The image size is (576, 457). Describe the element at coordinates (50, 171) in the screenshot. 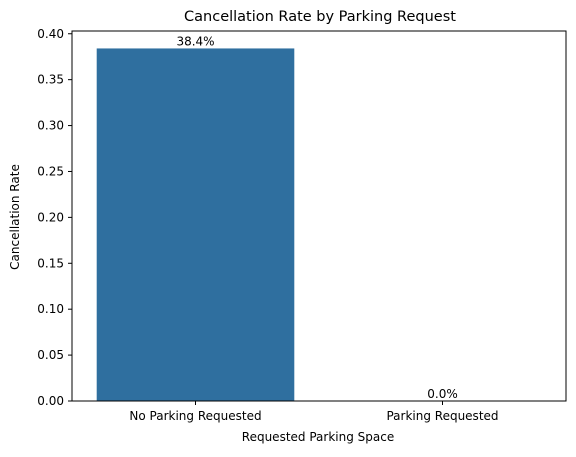

I see `y-tick-label: 0.25` at that location.